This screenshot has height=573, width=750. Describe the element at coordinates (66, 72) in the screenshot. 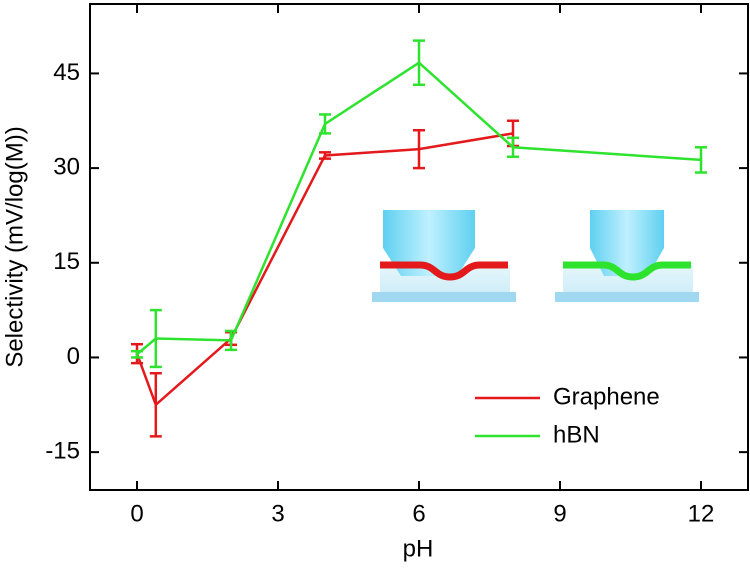

I see `y-tick-label: 45` at that location.